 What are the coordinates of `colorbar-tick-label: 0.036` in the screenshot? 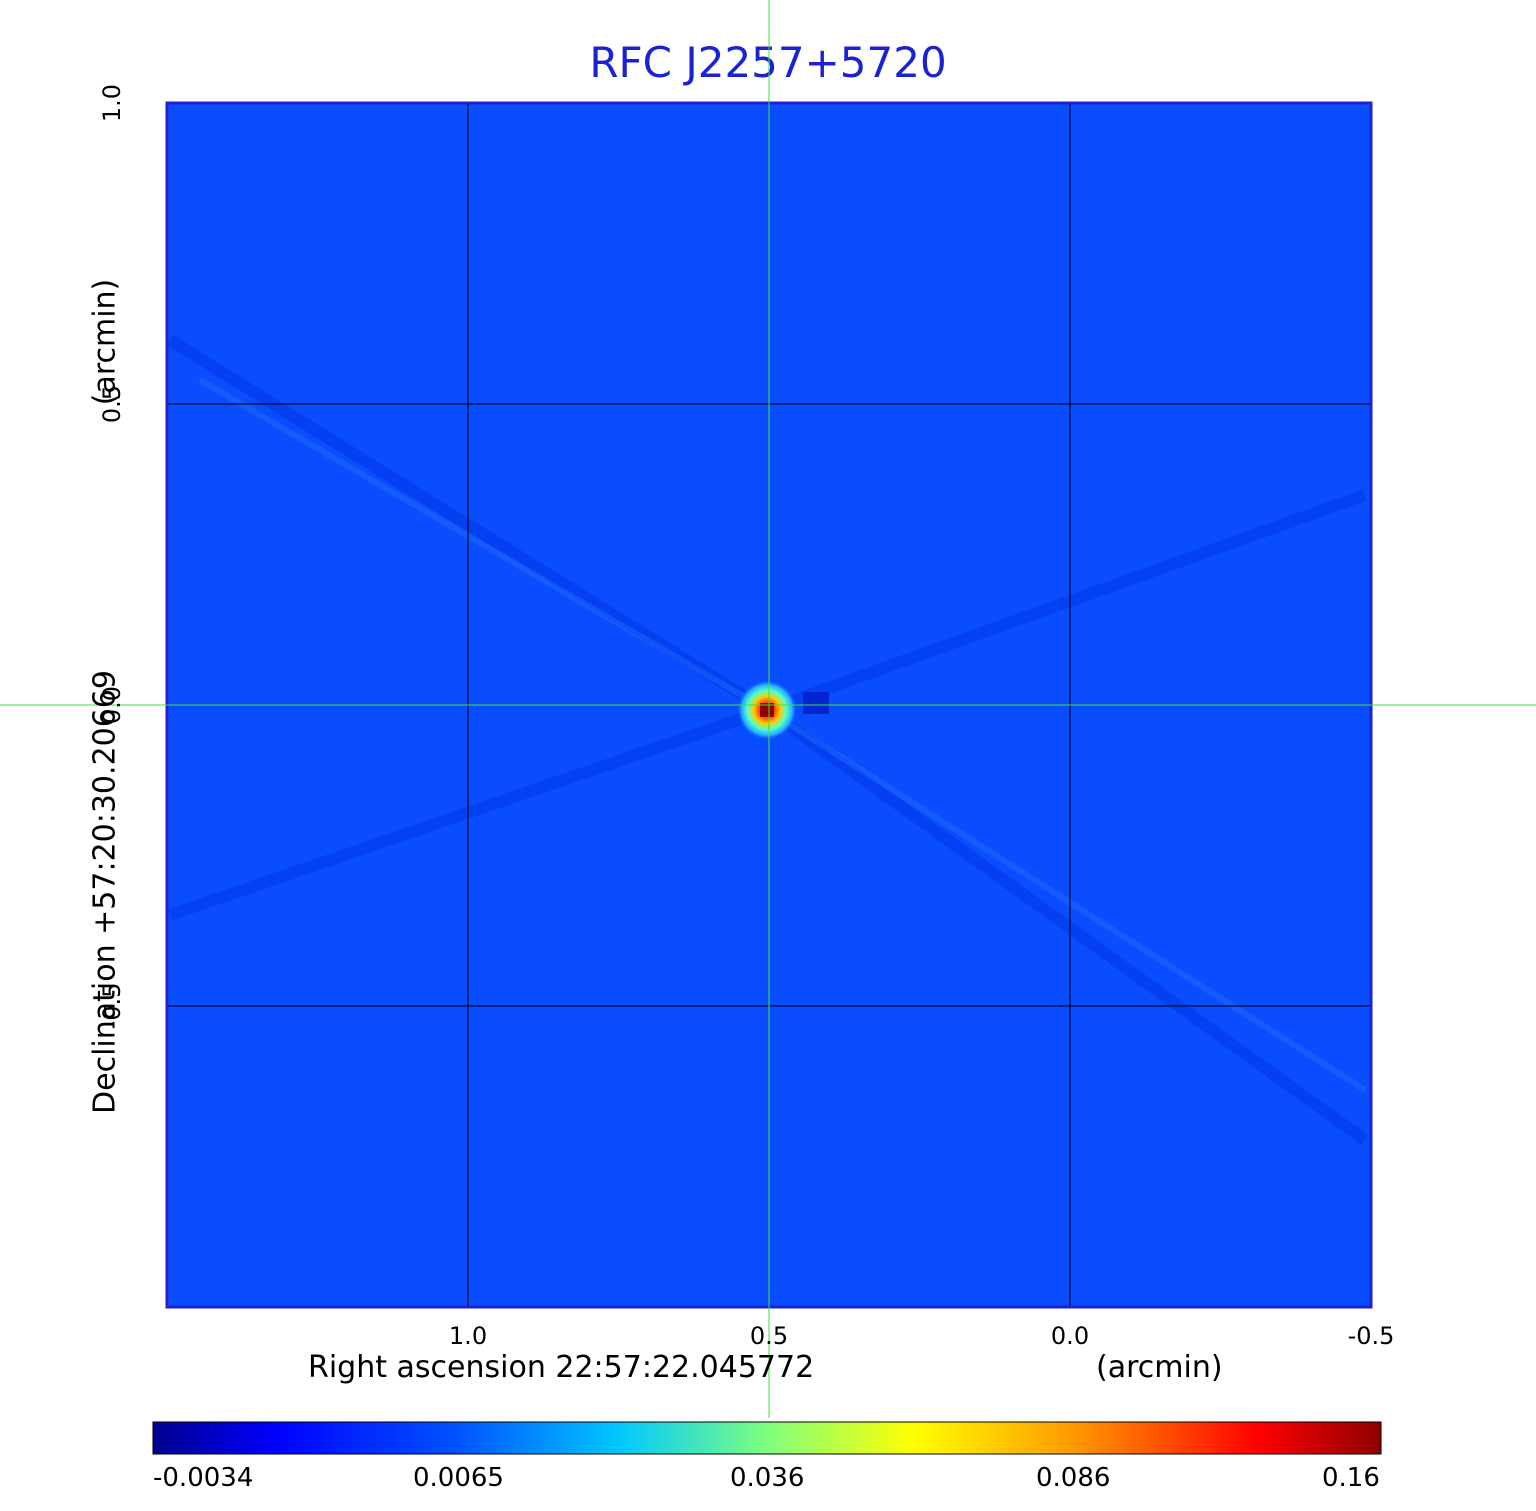 It's located at (767, 1478).